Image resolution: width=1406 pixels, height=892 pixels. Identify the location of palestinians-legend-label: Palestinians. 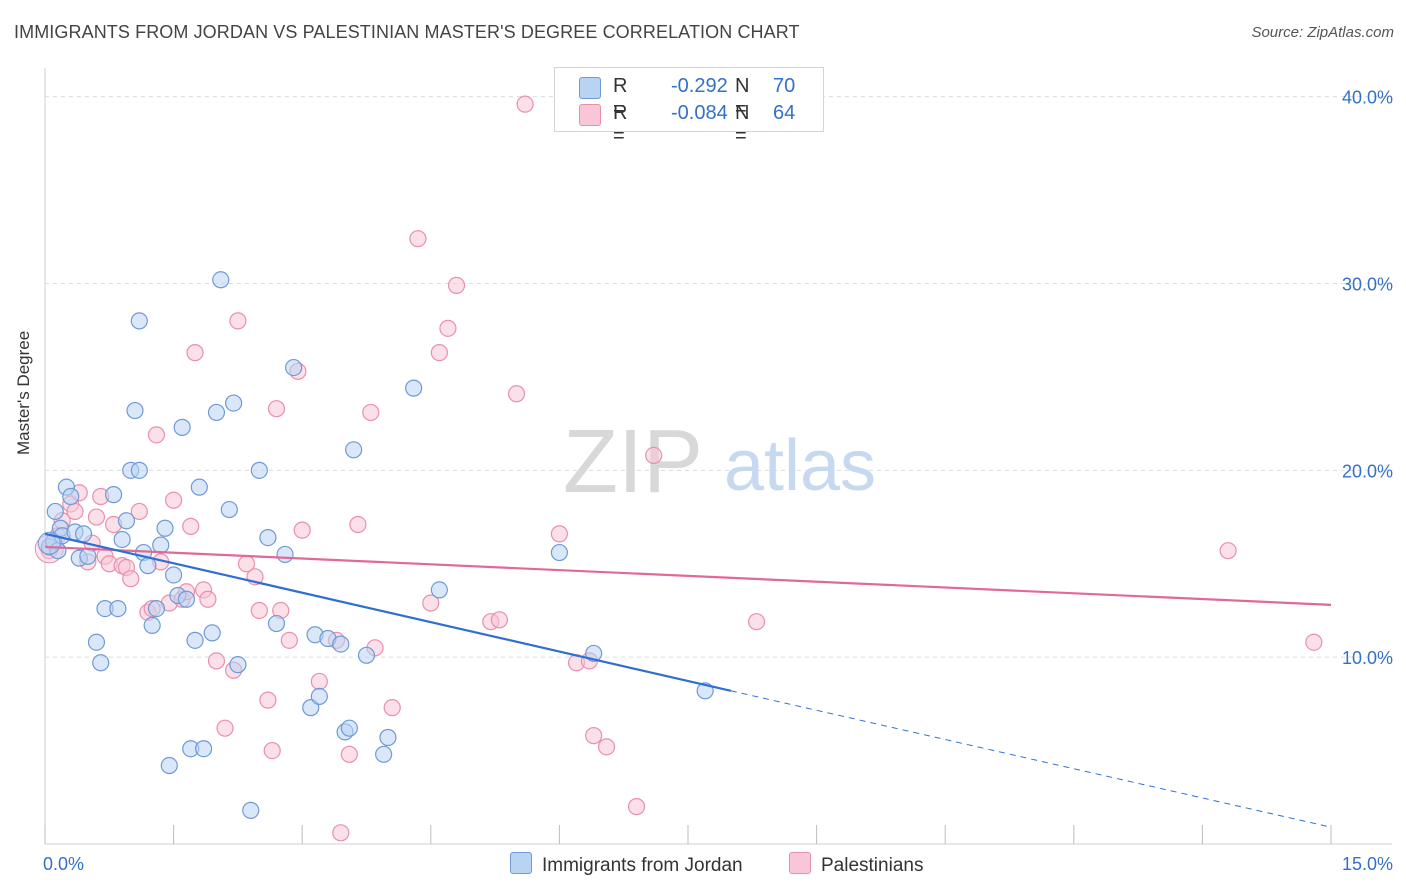
(872, 865).